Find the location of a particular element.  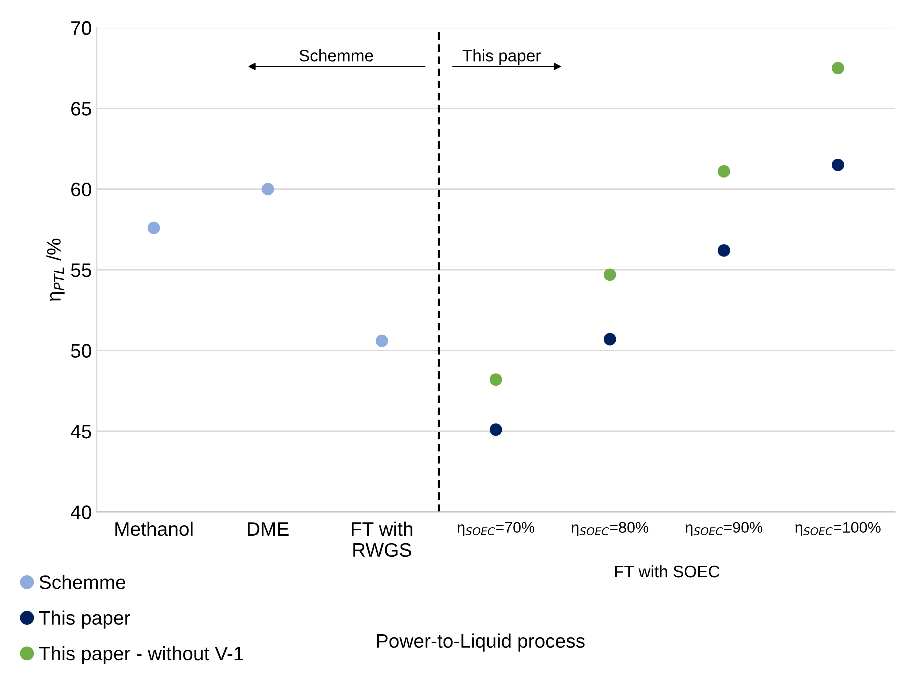

y-tick-label: 55 is located at coordinates (81, 271).